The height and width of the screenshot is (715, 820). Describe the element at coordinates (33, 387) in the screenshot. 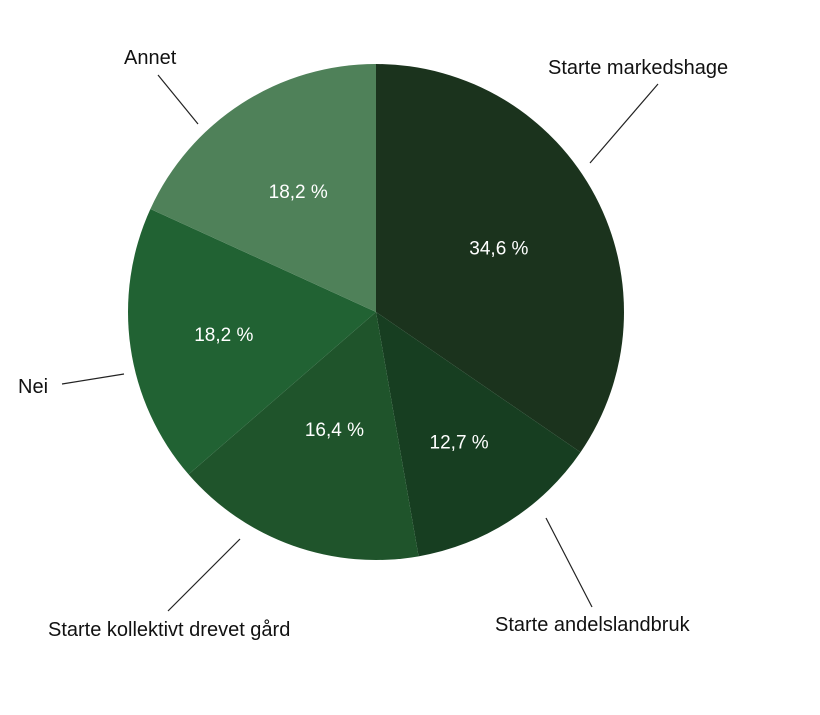

I see `category-label-nei: Nei` at that location.